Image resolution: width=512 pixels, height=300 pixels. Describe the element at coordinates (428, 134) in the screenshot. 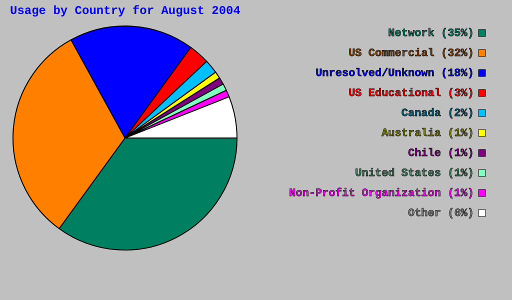

I see `legend-label: Australia (1%)` at that location.